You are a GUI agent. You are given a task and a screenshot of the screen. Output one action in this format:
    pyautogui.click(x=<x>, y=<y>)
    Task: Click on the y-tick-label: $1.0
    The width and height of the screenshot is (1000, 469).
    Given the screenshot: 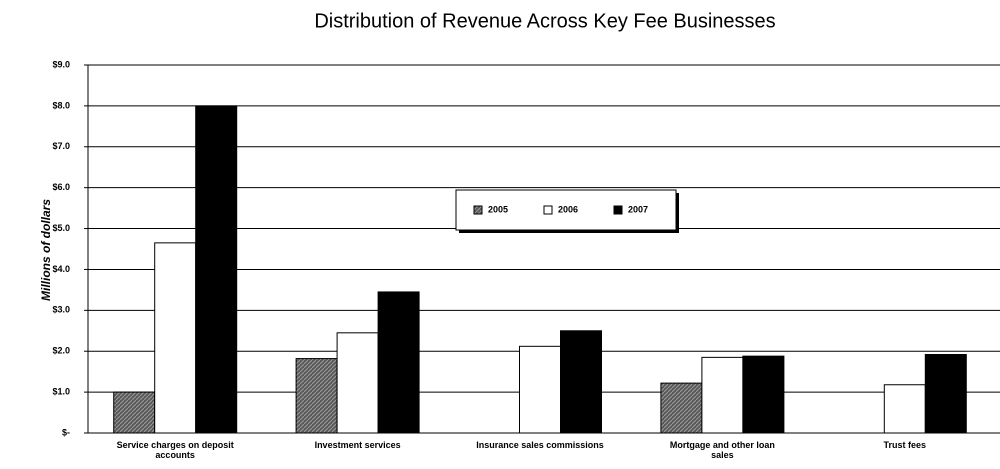 What is the action you would take?
    pyautogui.click(x=61, y=391)
    